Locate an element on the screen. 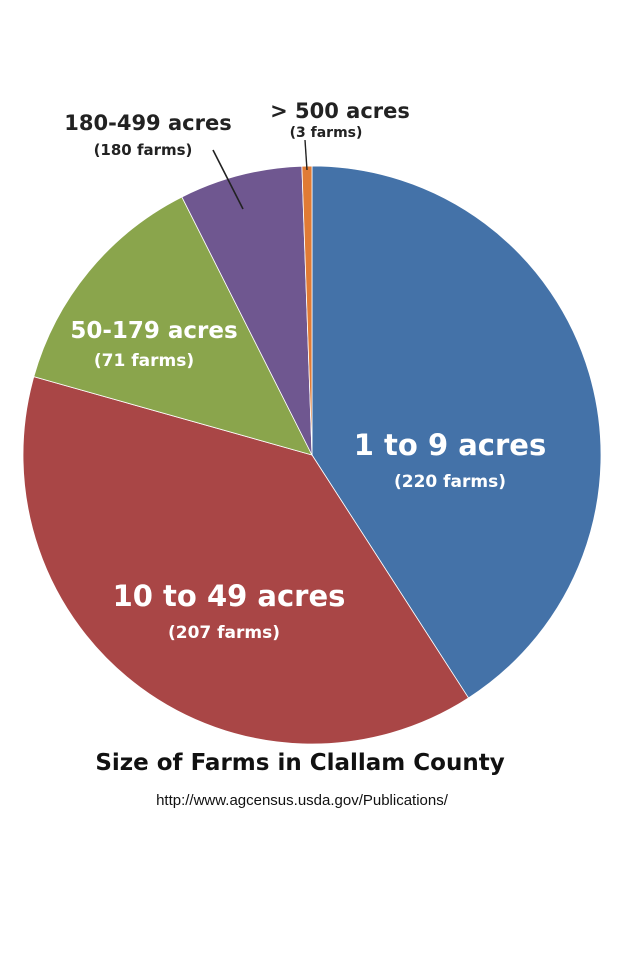 The width and height of the screenshot is (624, 960). slice-count-180-499: (180 farms) is located at coordinates (143, 150).